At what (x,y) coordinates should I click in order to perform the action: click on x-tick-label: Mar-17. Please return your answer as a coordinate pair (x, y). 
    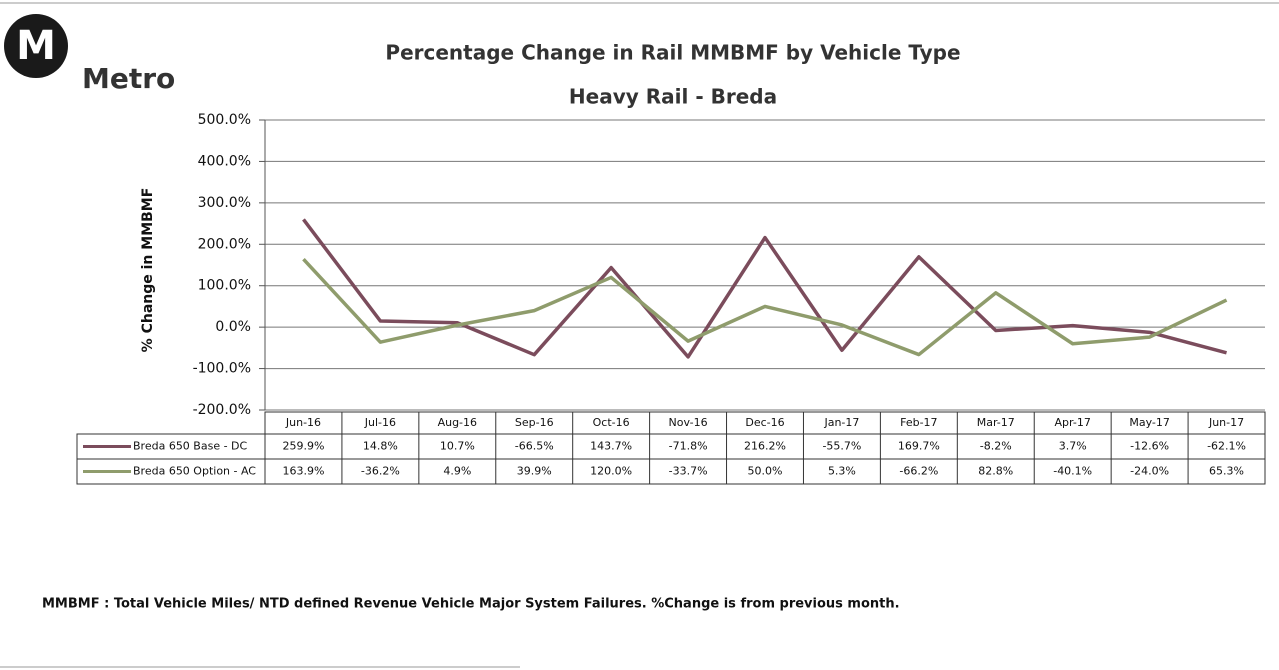
    Looking at the image, I should click on (996, 422).